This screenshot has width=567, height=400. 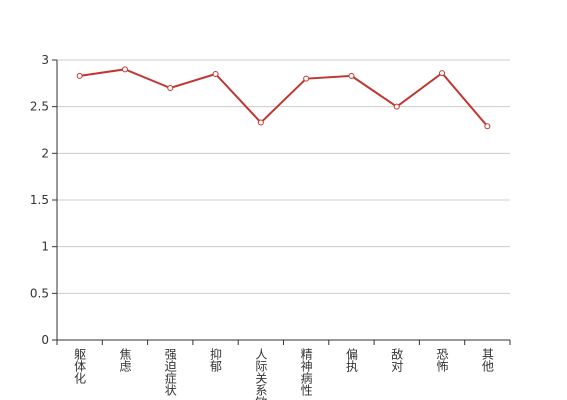 What do you see at coordinates (39, 200) in the screenshot?
I see `y-tick-label: 1.5` at bounding box center [39, 200].